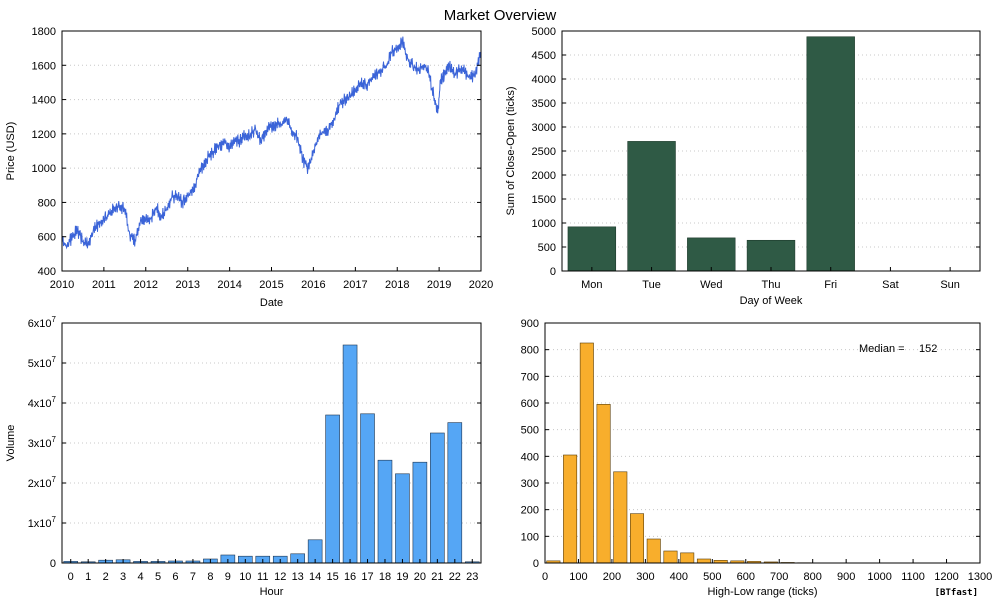 The image size is (1000, 600). Describe the element at coordinates (245, 577) in the screenshot. I see `hourly-x-tick-label: 10` at that location.